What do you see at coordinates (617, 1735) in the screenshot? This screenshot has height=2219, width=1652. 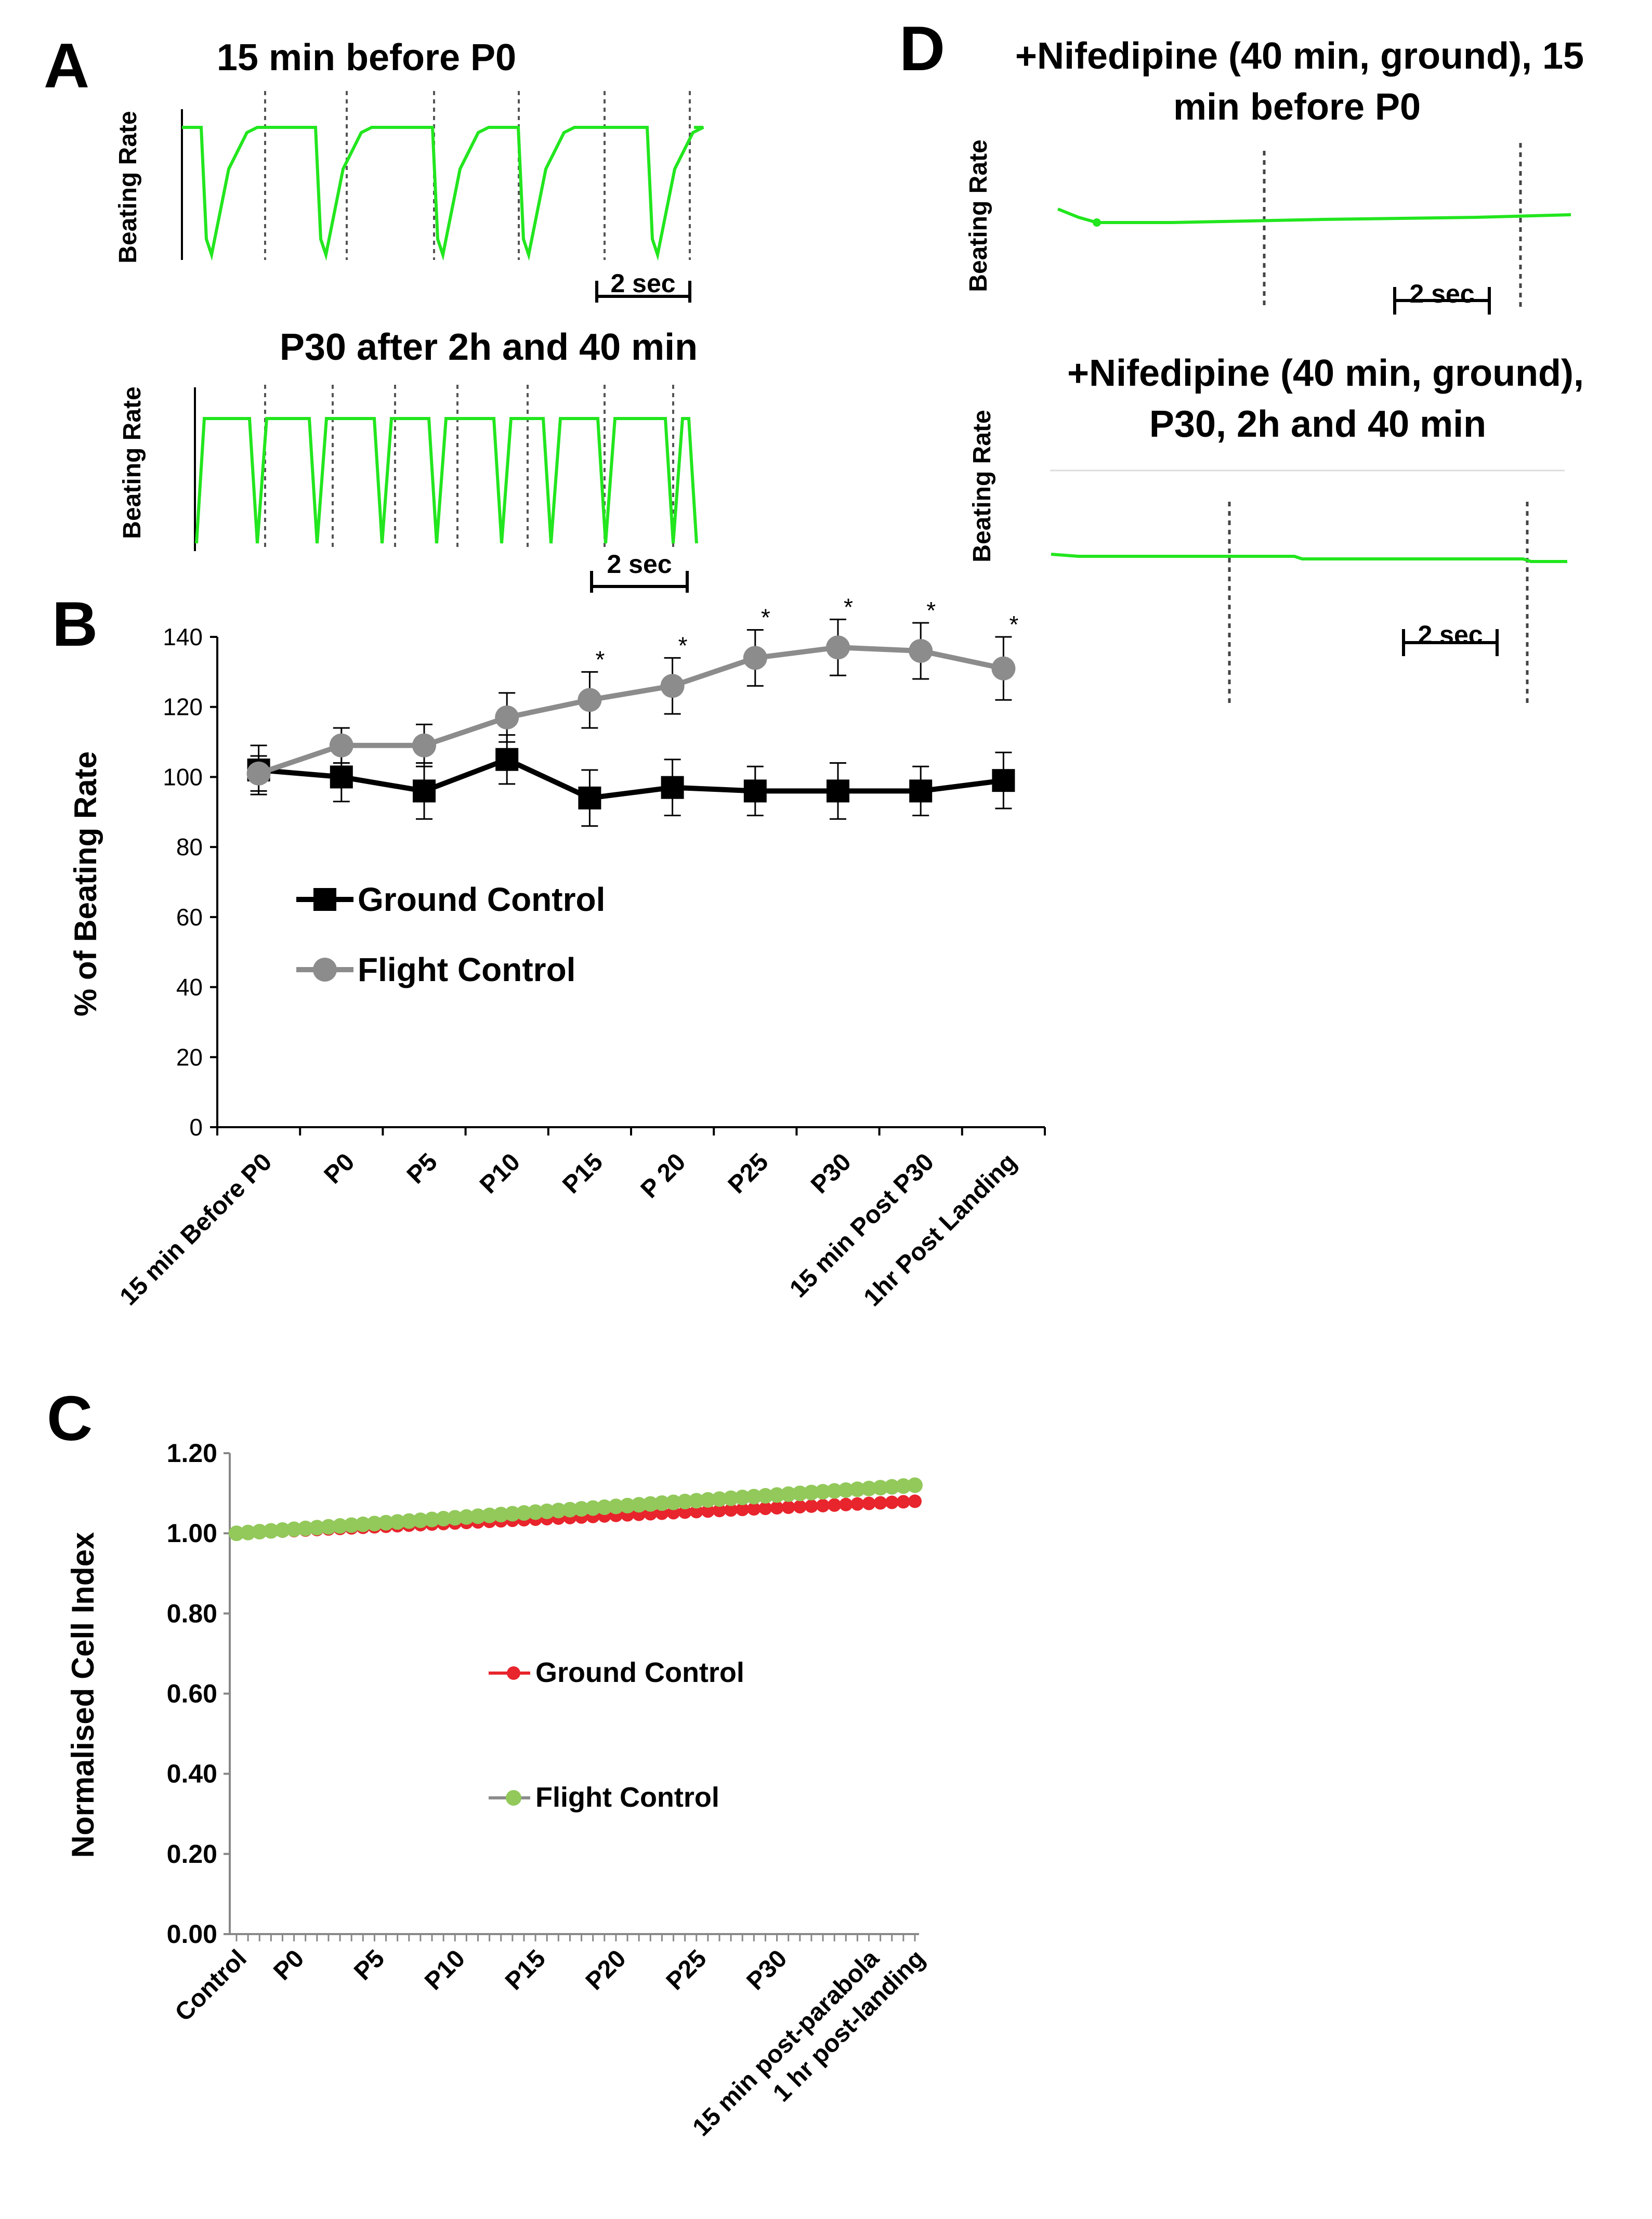 I see `panel-c-legend: Ground Control Flight Control` at bounding box center [617, 1735].